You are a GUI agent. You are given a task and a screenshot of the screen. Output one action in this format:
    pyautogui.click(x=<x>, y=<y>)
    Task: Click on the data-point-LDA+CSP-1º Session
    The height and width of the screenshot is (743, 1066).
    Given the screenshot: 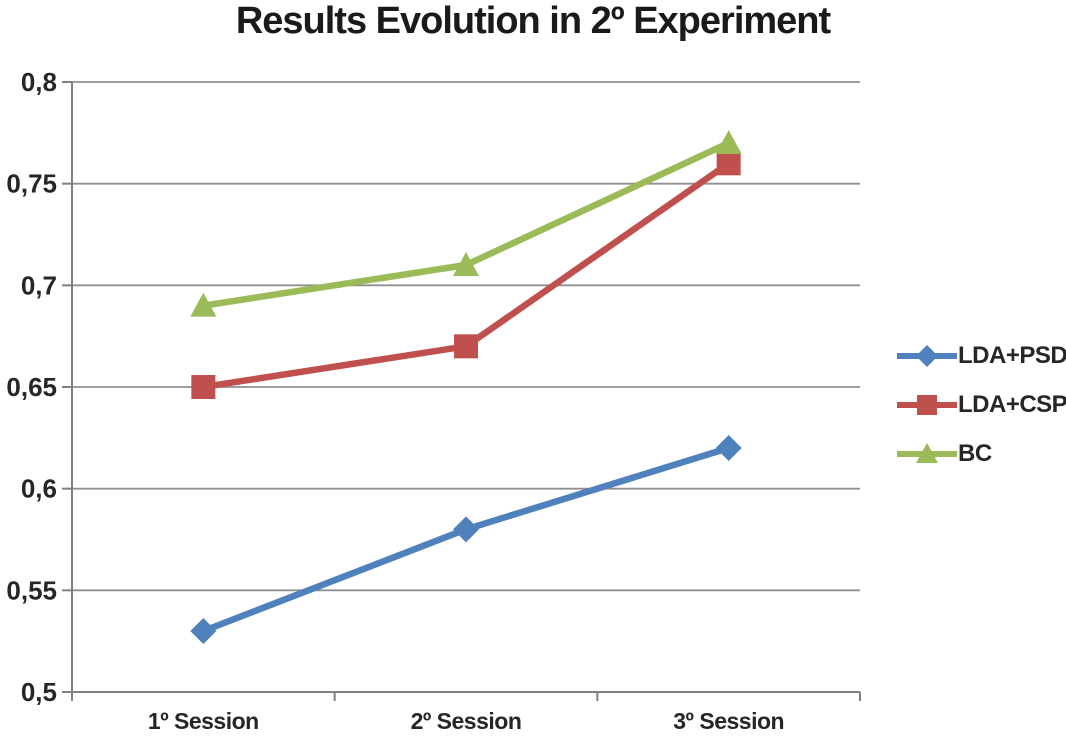 What is the action you would take?
    pyautogui.click(x=203, y=387)
    